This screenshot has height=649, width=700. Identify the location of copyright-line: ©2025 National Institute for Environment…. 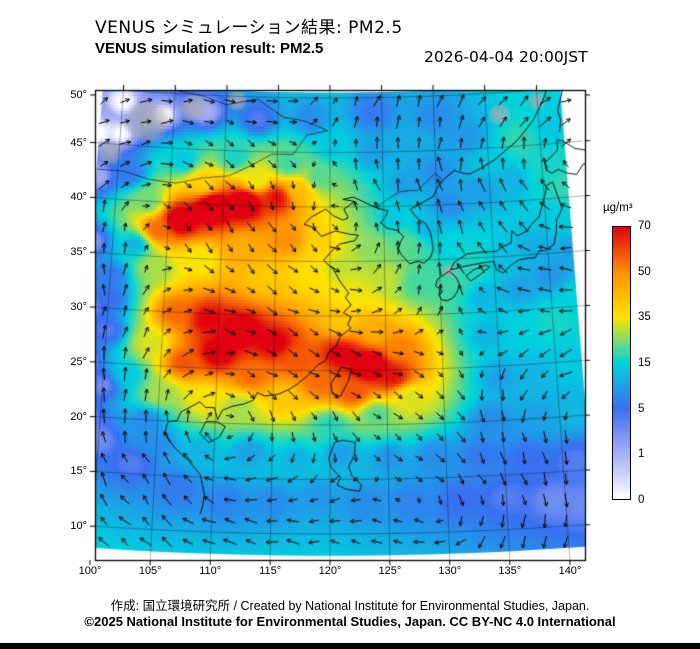
(350, 621).